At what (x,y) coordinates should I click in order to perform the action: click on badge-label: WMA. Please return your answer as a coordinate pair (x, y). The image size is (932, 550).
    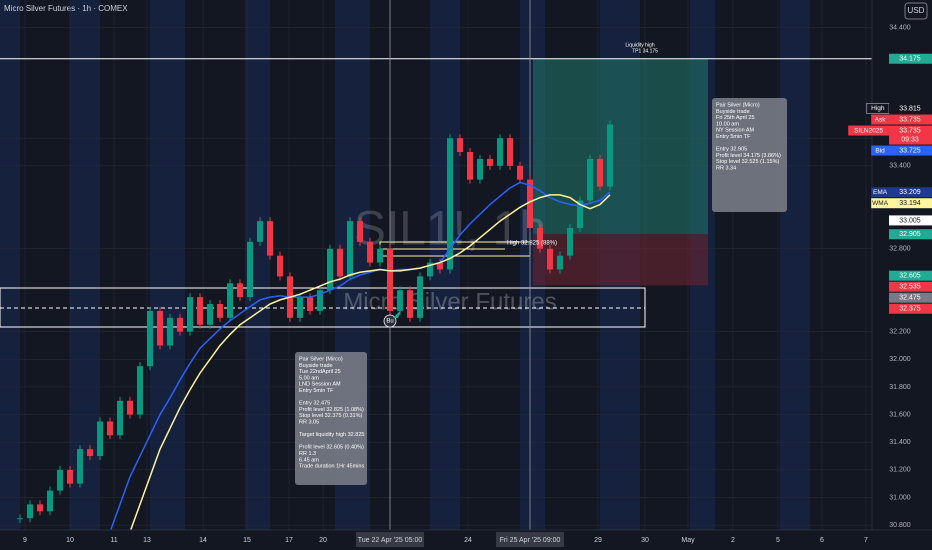
    Looking at the image, I should click on (880, 203).